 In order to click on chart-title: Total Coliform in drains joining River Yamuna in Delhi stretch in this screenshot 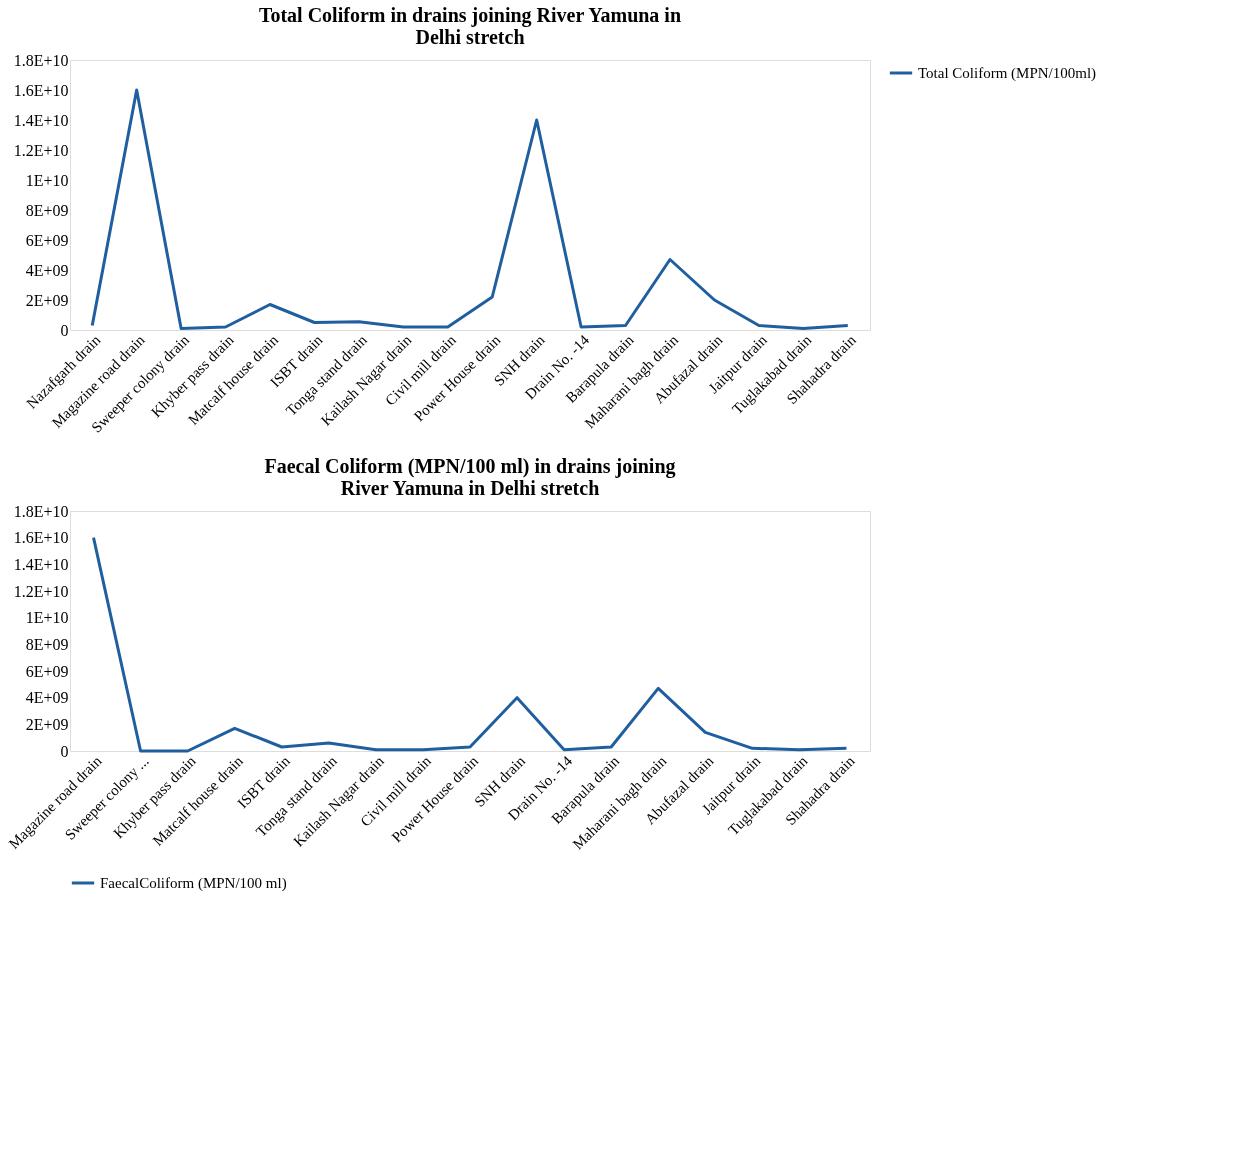, I will do `click(470, 26)`.